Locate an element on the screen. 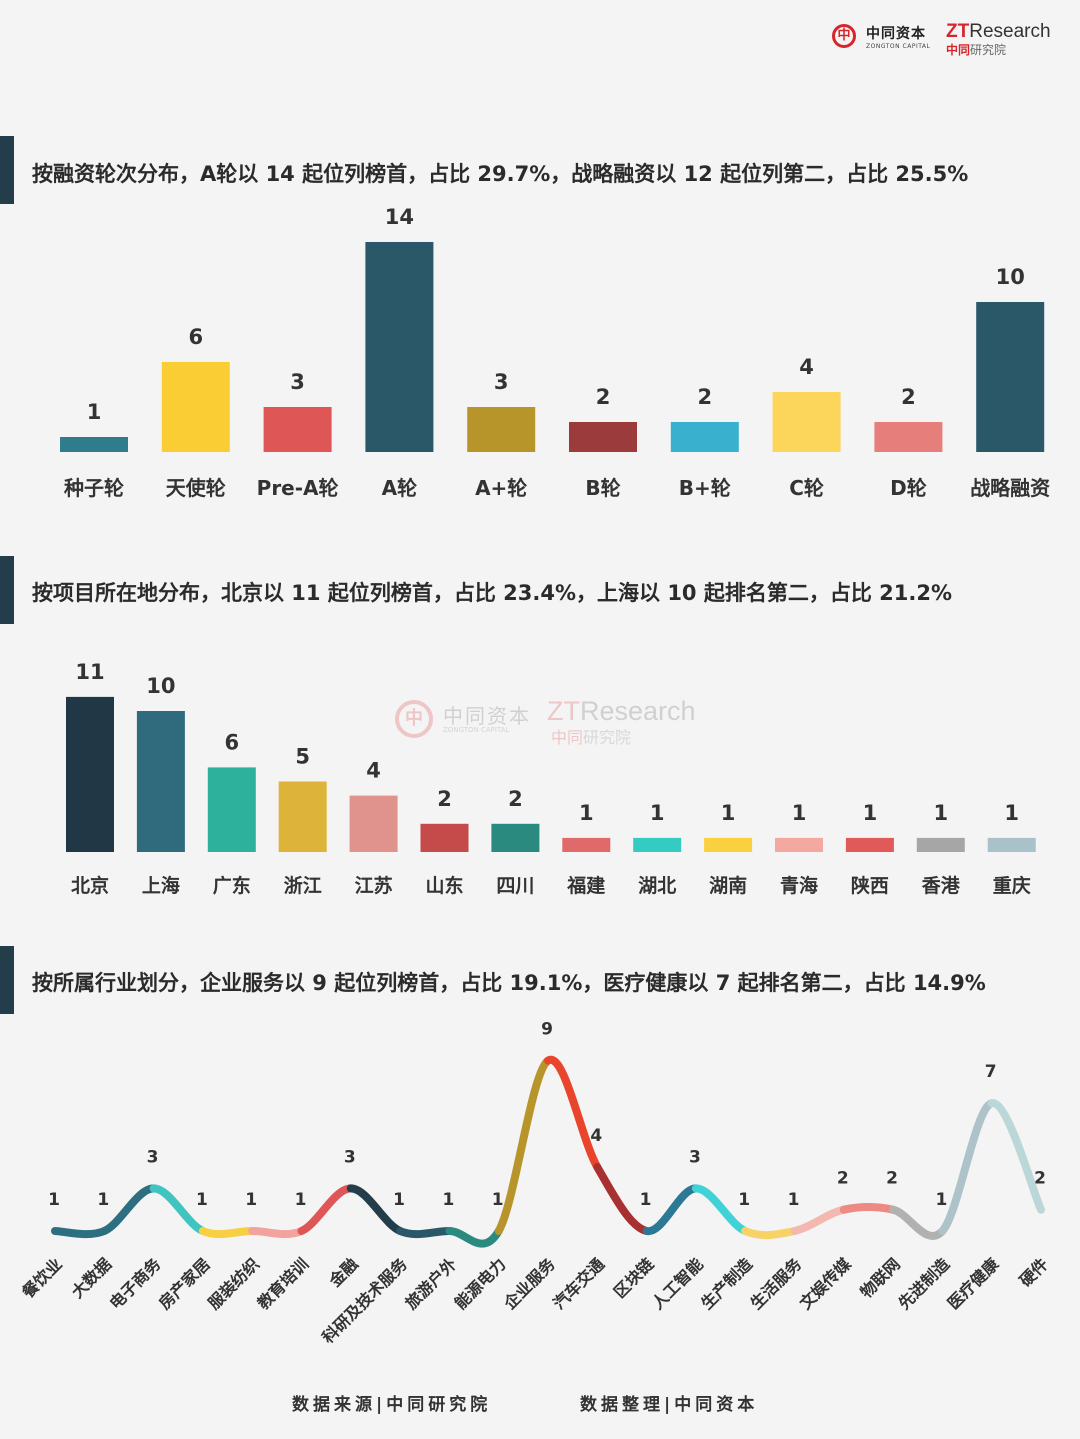 This screenshot has height=1439, width=1080. category-label: 文娱传媒 is located at coordinates (825, 1283).